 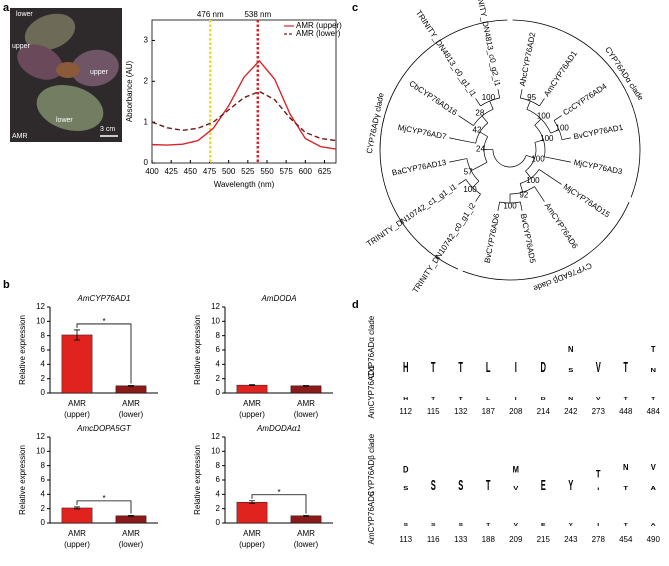 I want to click on marker-label: 476 nm, so click(x=210, y=14).